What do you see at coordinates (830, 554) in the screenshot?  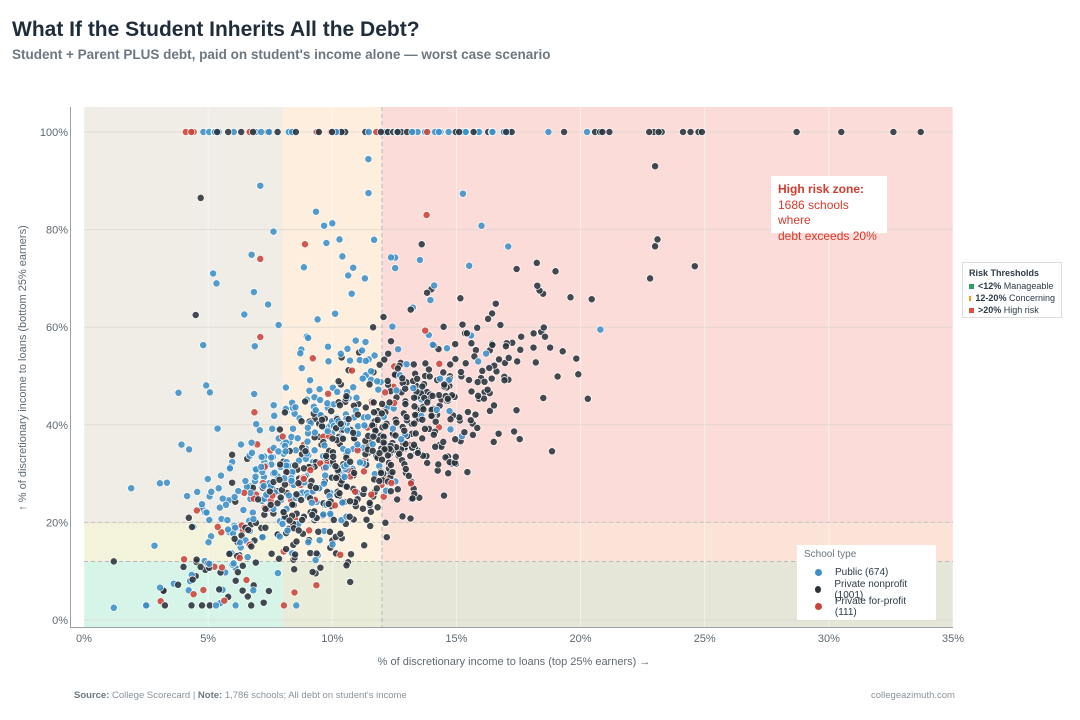 I see `legend-title: School type` at bounding box center [830, 554].